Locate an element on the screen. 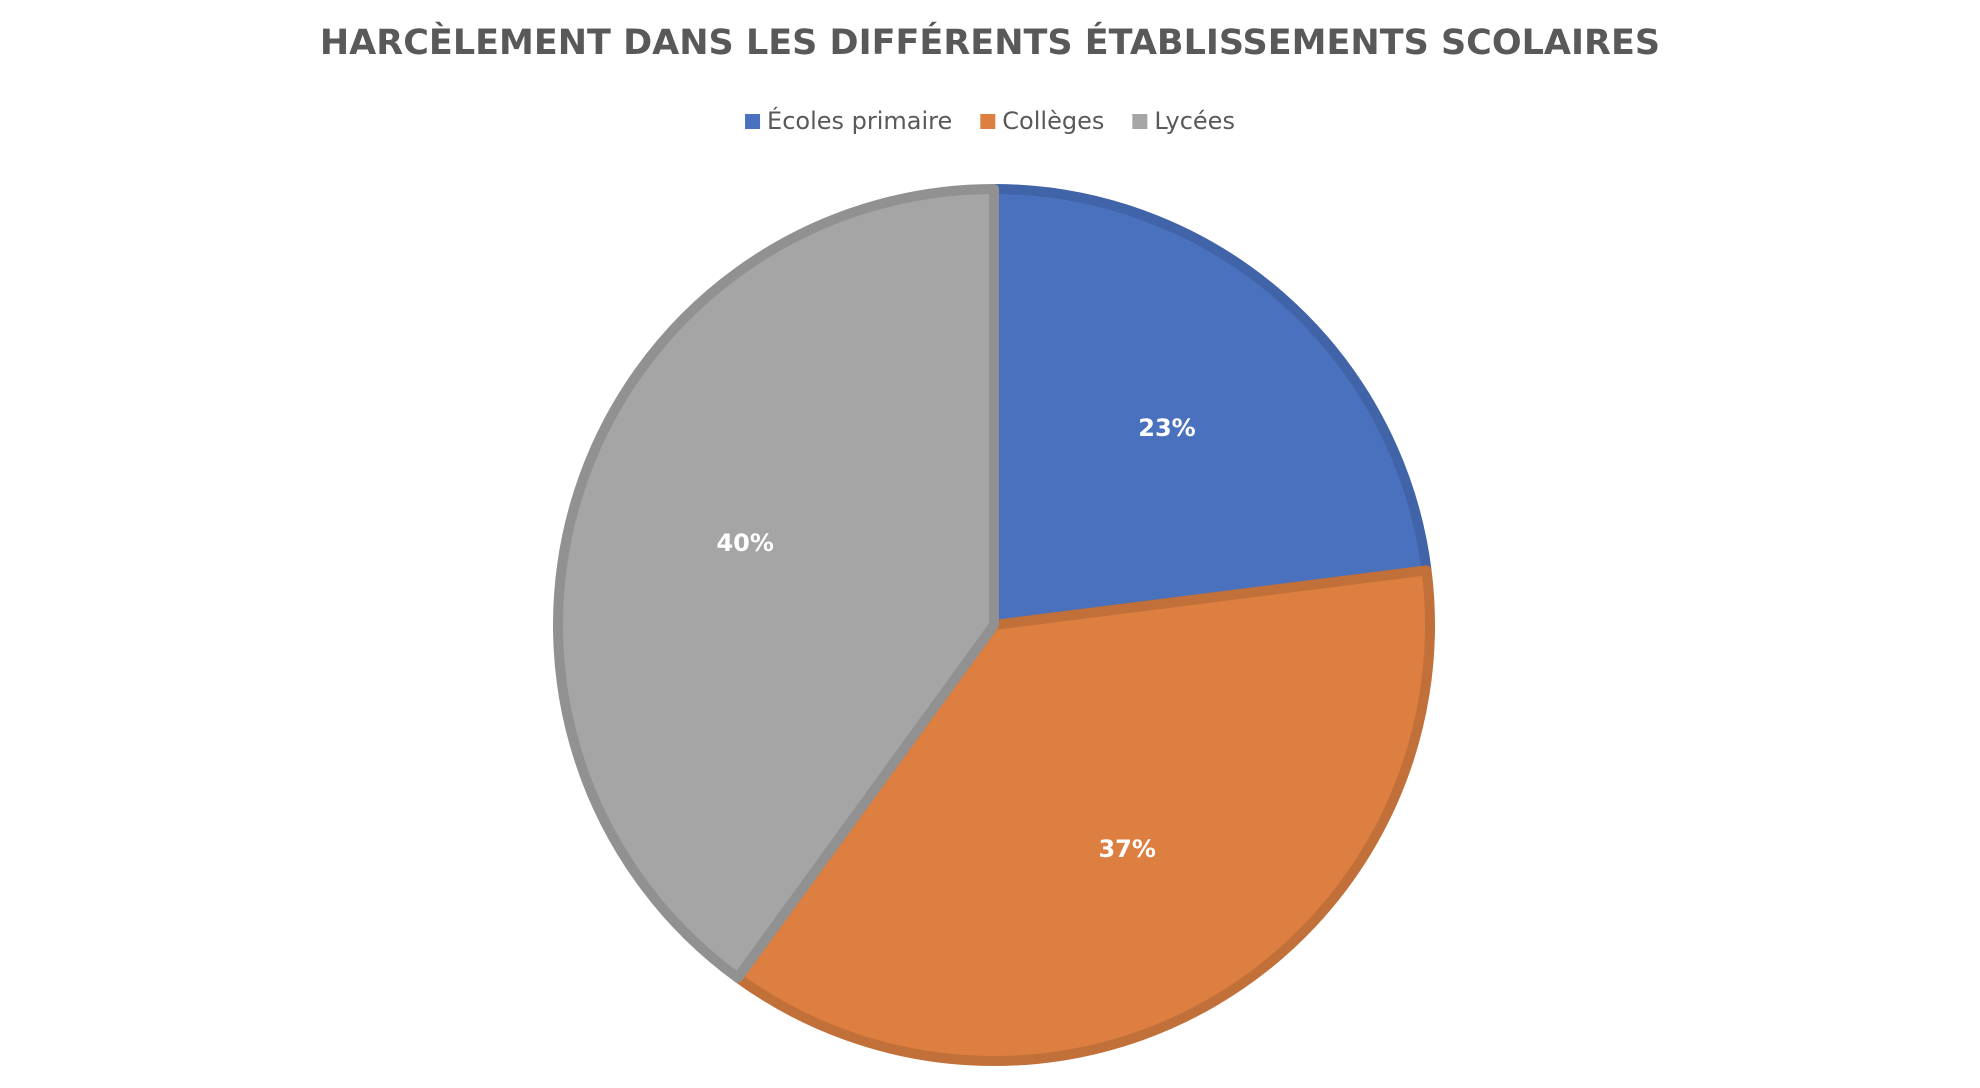 The width and height of the screenshot is (1980, 1088). data-label: 37% is located at coordinates (1126, 849).